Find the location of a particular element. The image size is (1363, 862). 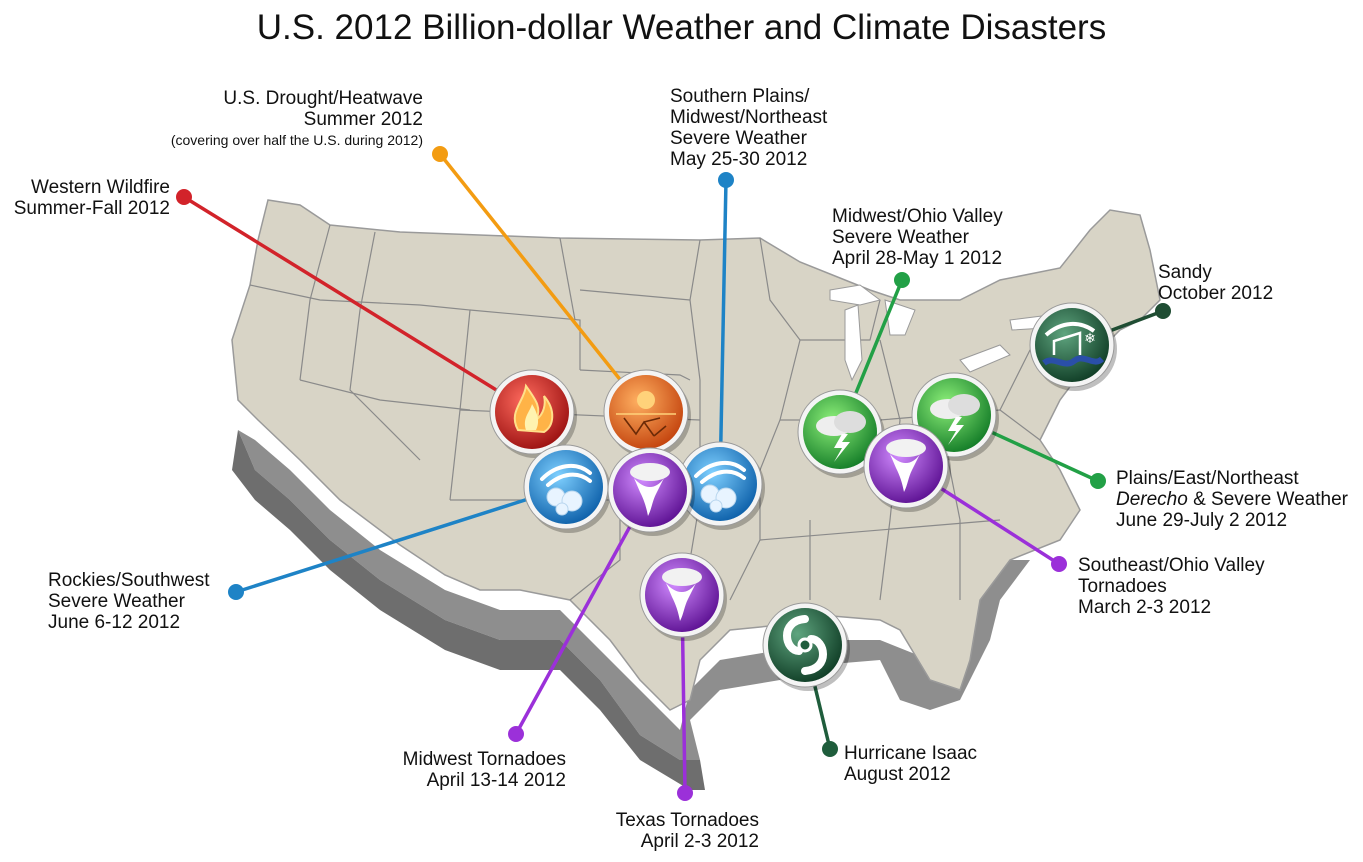

label-western-wildfire: Western Wildfire Summer-Fall 2012 is located at coordinates (91, 198).